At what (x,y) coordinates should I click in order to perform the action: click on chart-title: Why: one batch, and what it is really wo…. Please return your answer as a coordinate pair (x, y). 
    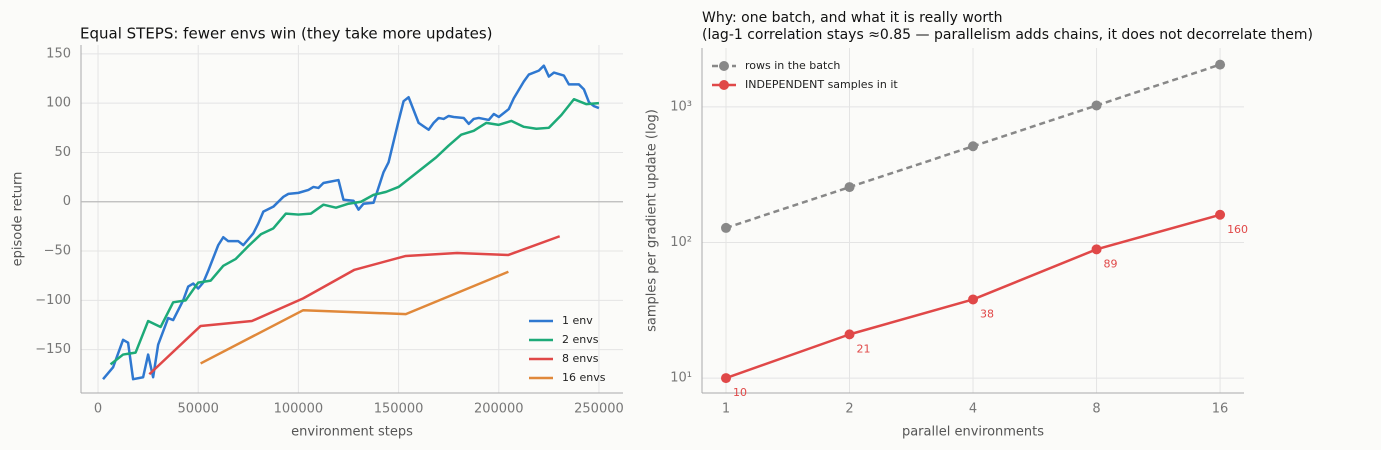
    Looking at the image, I should click on (852, 18).